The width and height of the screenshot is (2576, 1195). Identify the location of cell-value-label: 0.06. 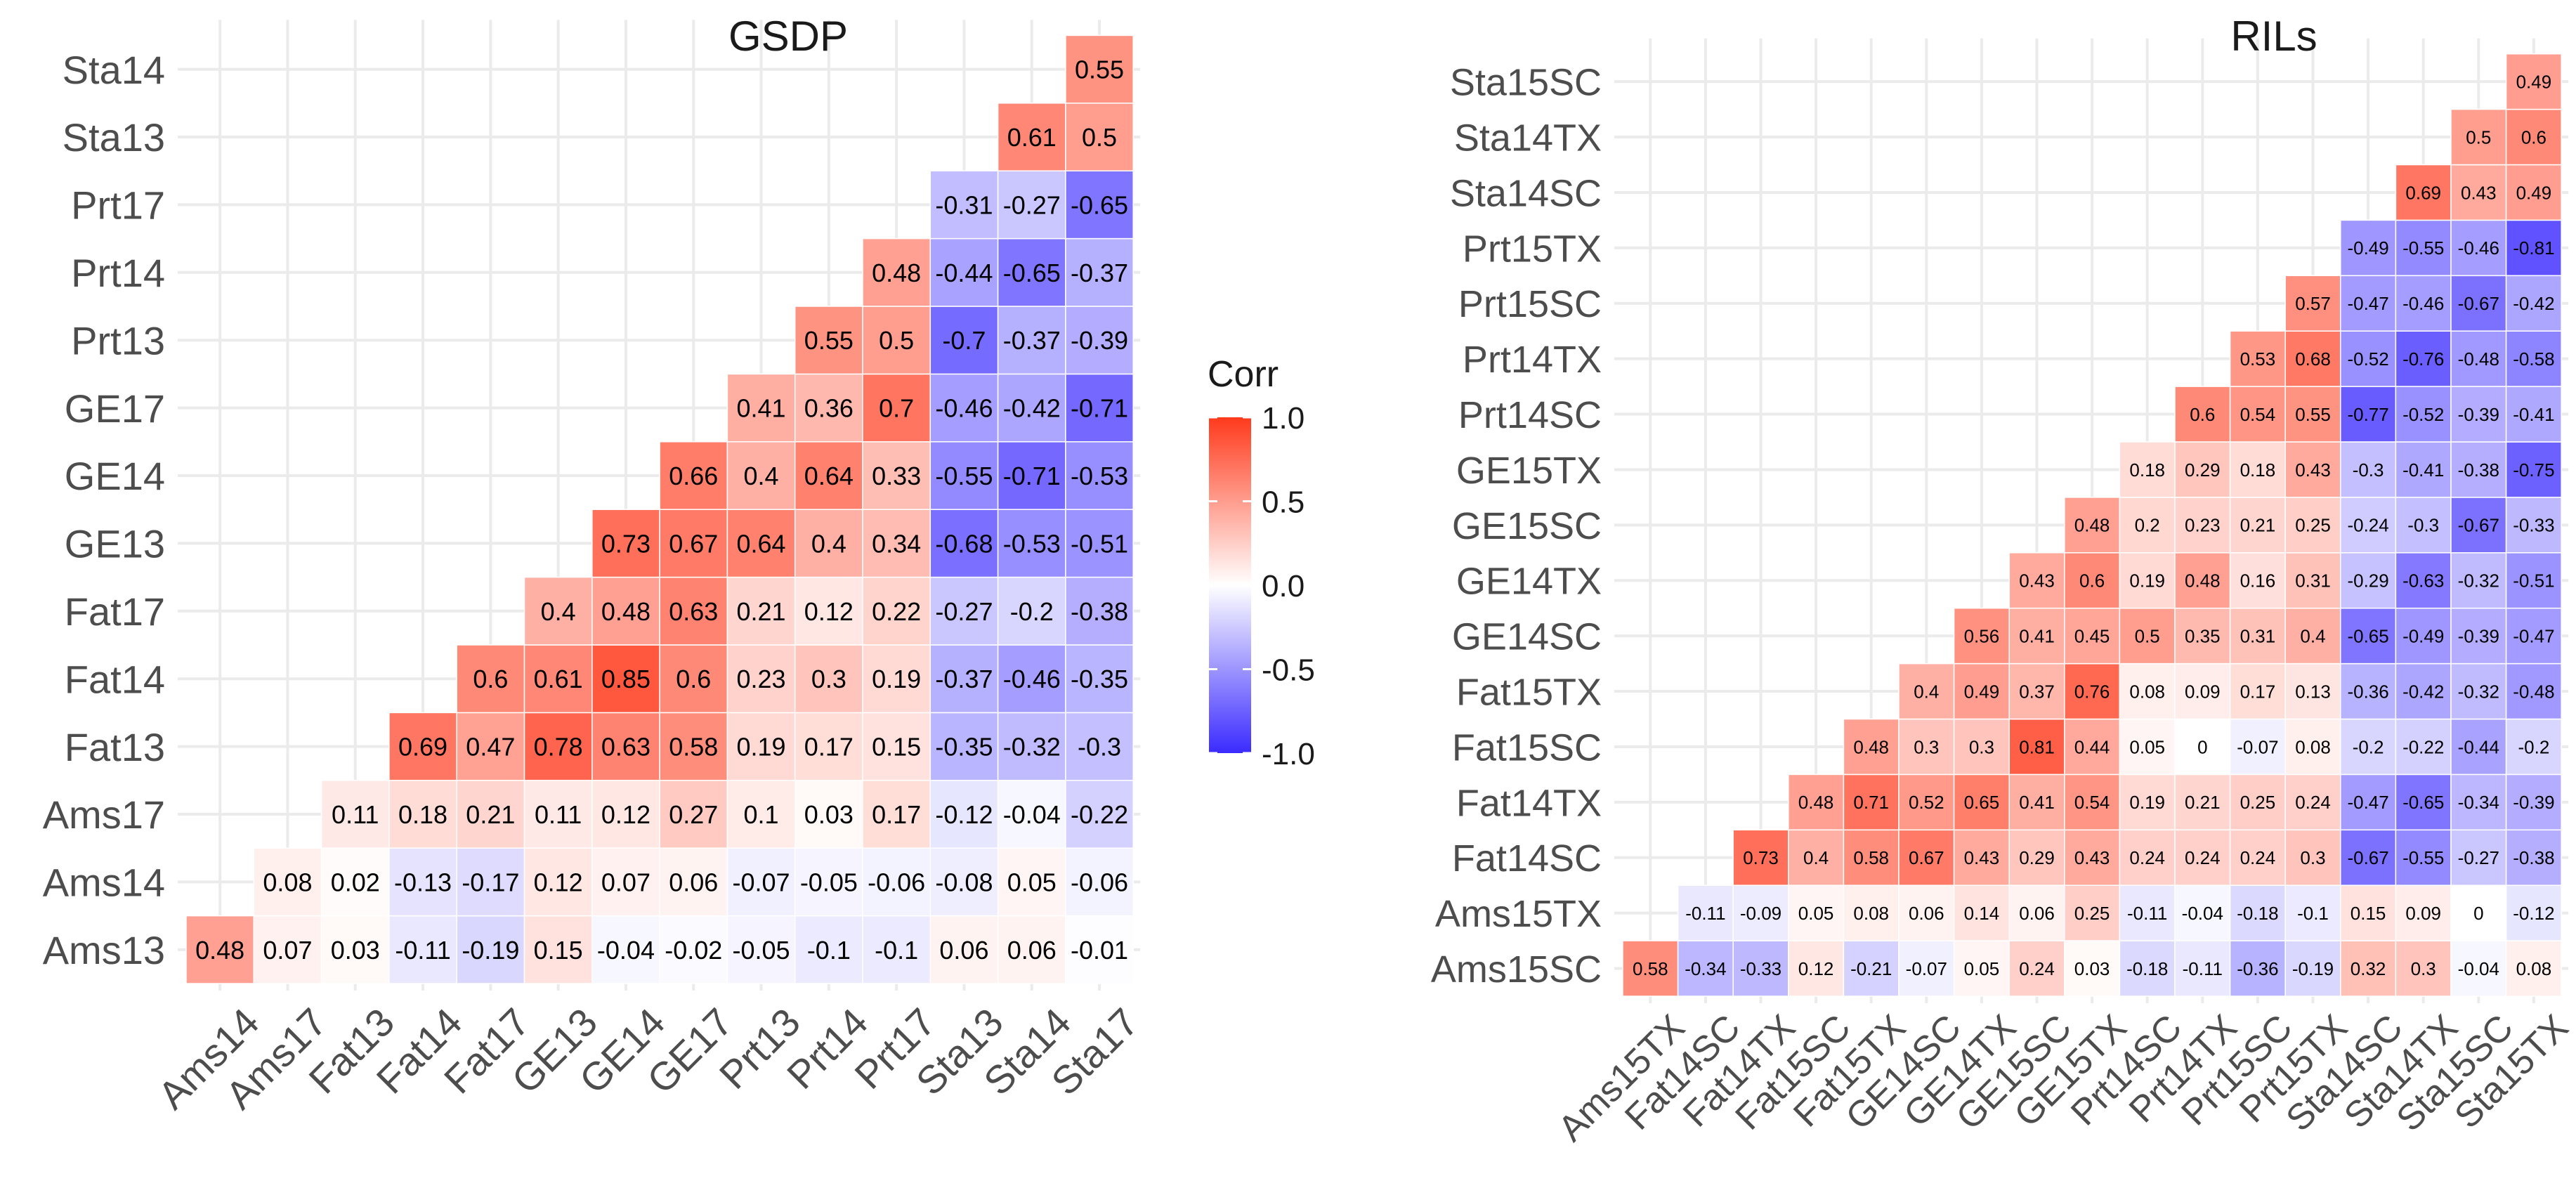
(1927, 914).